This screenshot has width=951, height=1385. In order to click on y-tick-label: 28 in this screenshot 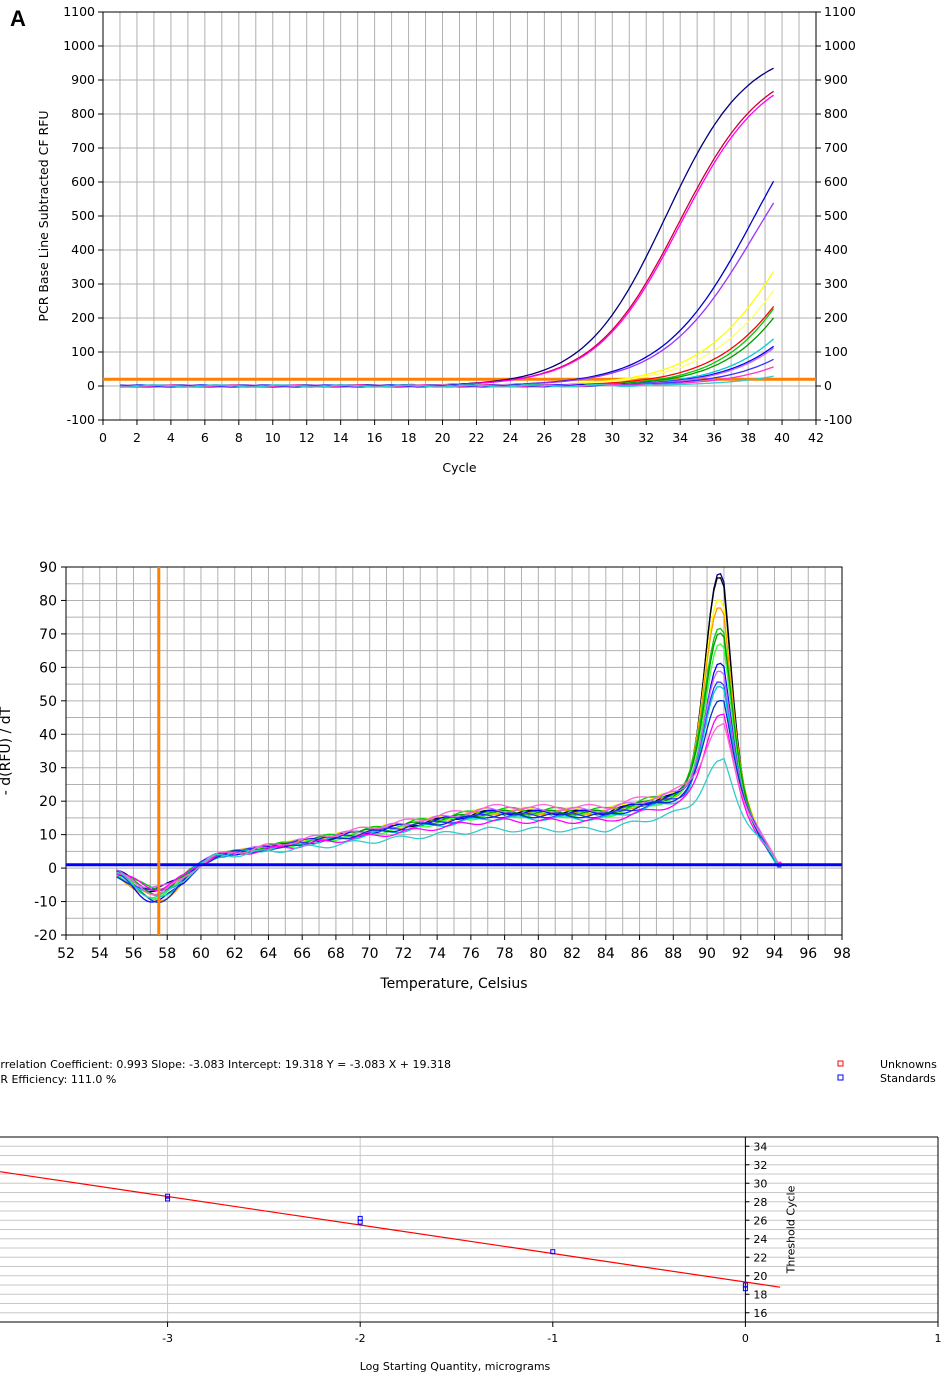, I will do `click(760, 1202)`.